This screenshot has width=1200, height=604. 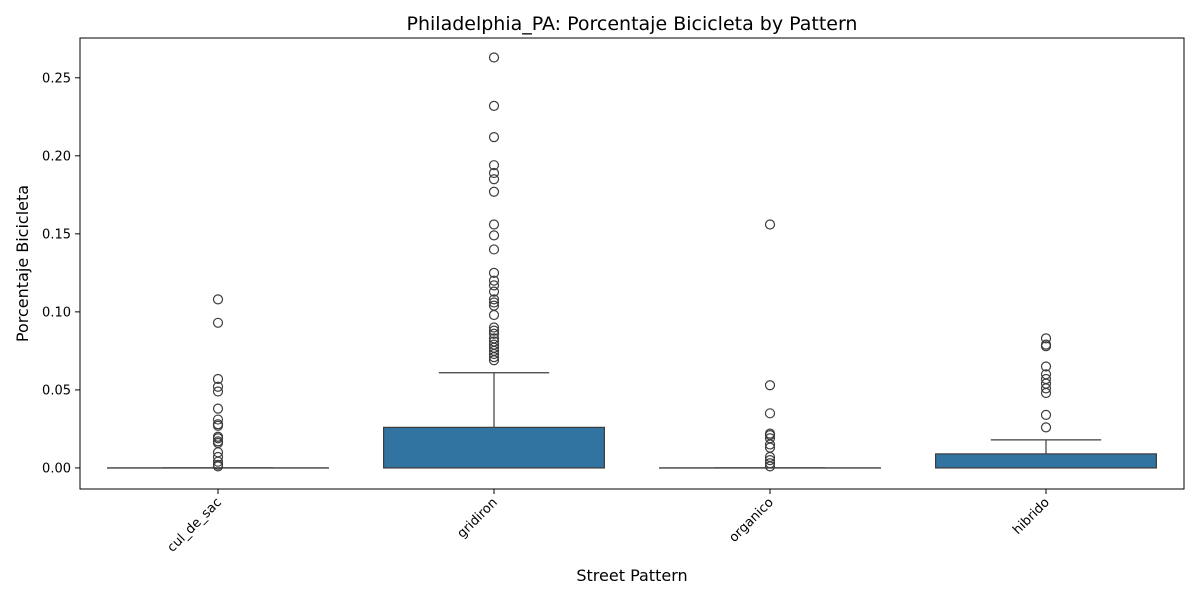 What do you see at coordinates (631, 575) in the screenshot?
I see `x-axis-title: Street Pattern` at bounding box center [631, 575].